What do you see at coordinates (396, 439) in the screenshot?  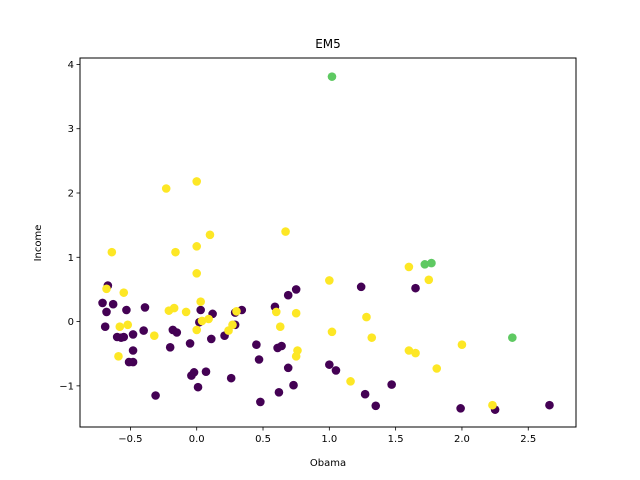 I see `x-tick-label: 1.5` at bounding box center [396, 439].